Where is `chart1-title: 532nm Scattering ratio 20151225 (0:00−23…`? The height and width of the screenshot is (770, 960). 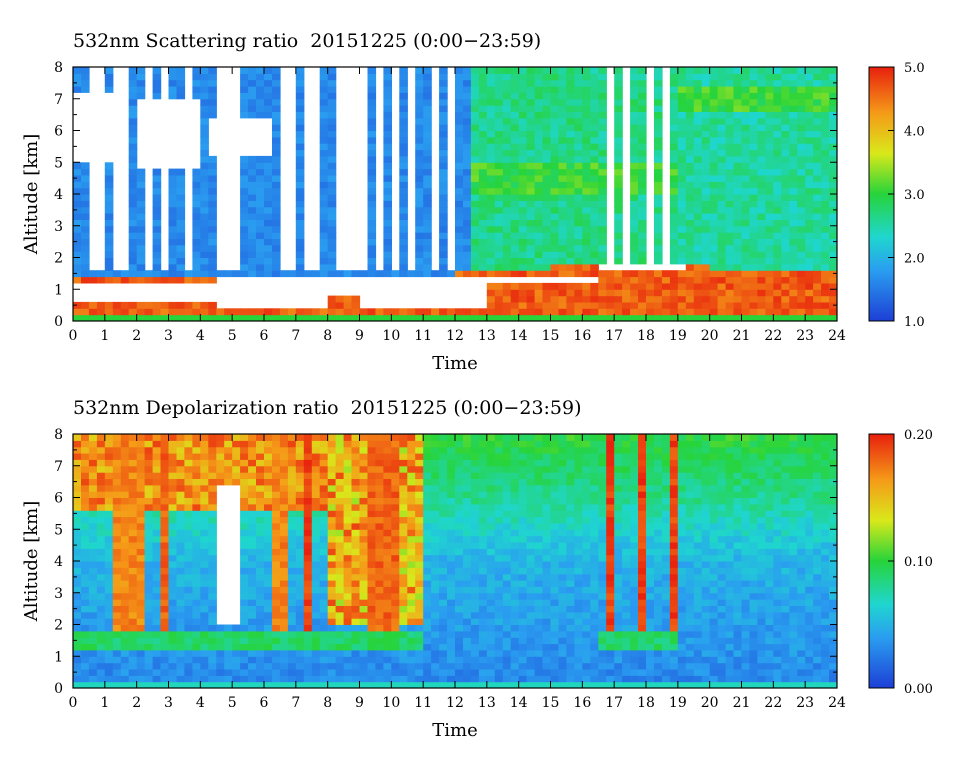 chart1-title: 532nm Scattering ratio 20151225 (0:00−23… is located at coordinates (307, 41).